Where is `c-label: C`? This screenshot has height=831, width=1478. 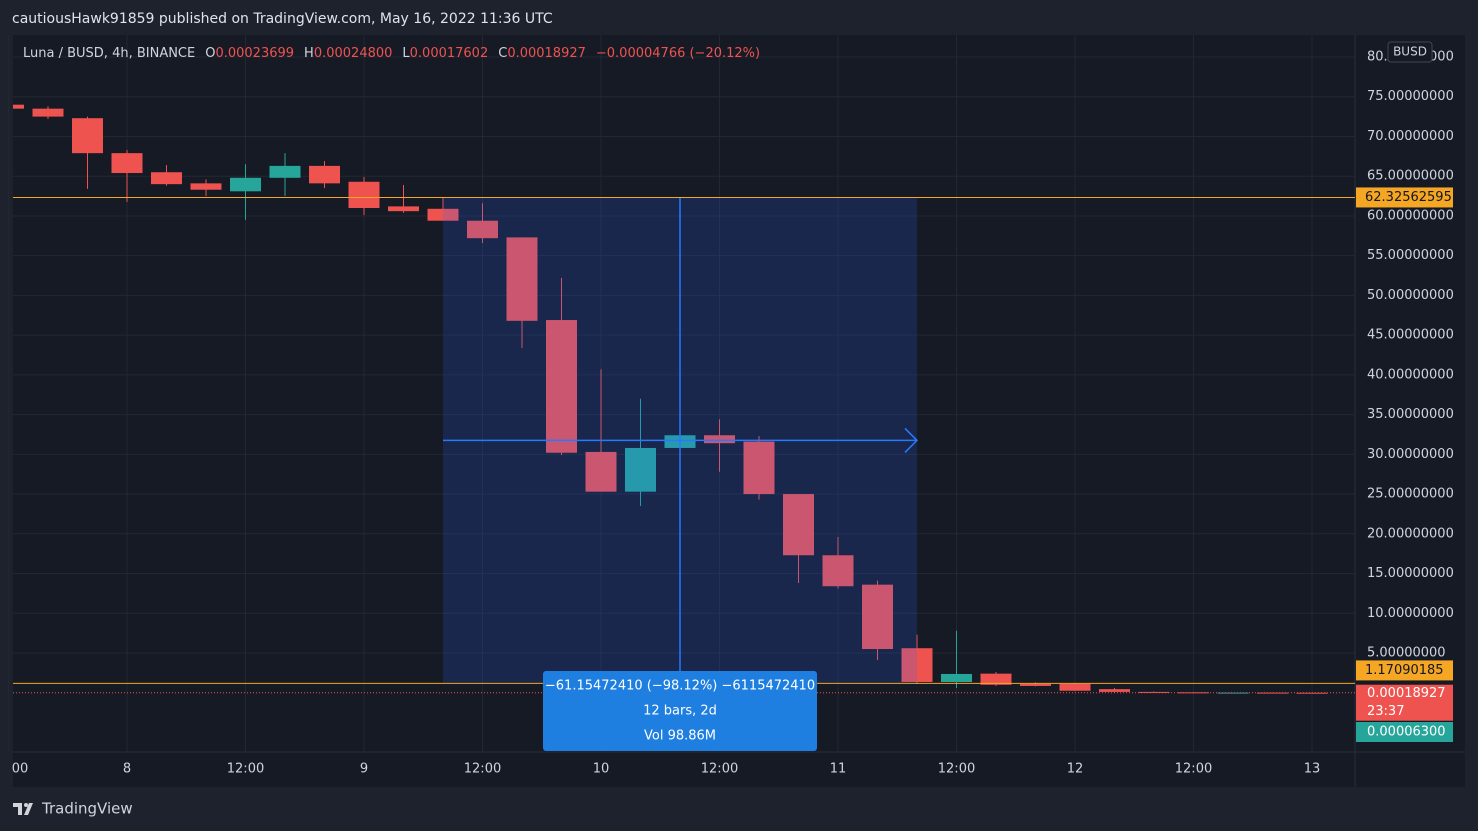 c-label: C is located at coordinates (502, 53).